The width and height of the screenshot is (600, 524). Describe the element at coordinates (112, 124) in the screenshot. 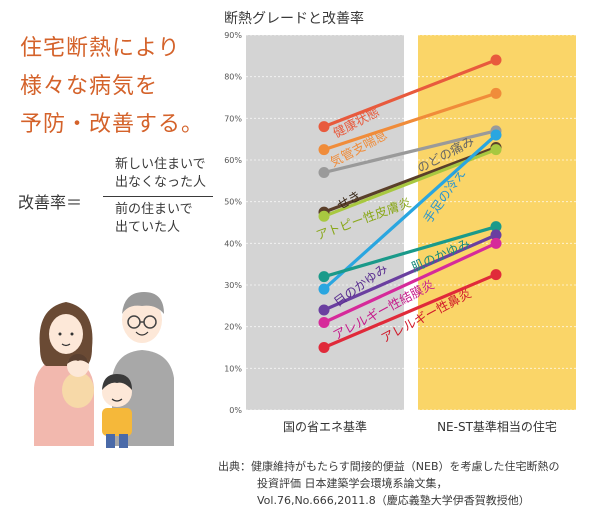

I see `headline-line-3: 予防・改善する。` at that location.